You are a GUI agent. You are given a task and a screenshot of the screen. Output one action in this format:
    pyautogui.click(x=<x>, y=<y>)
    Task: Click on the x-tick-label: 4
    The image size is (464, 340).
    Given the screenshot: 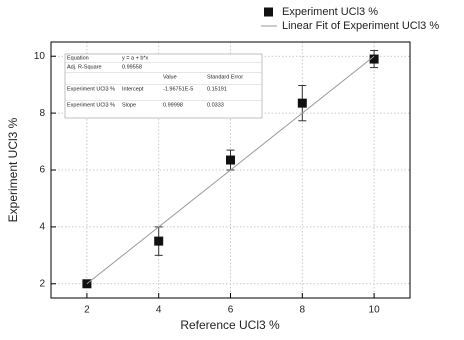 What is the action you would take?
    pyautogui.click(x=159, y=310)
    